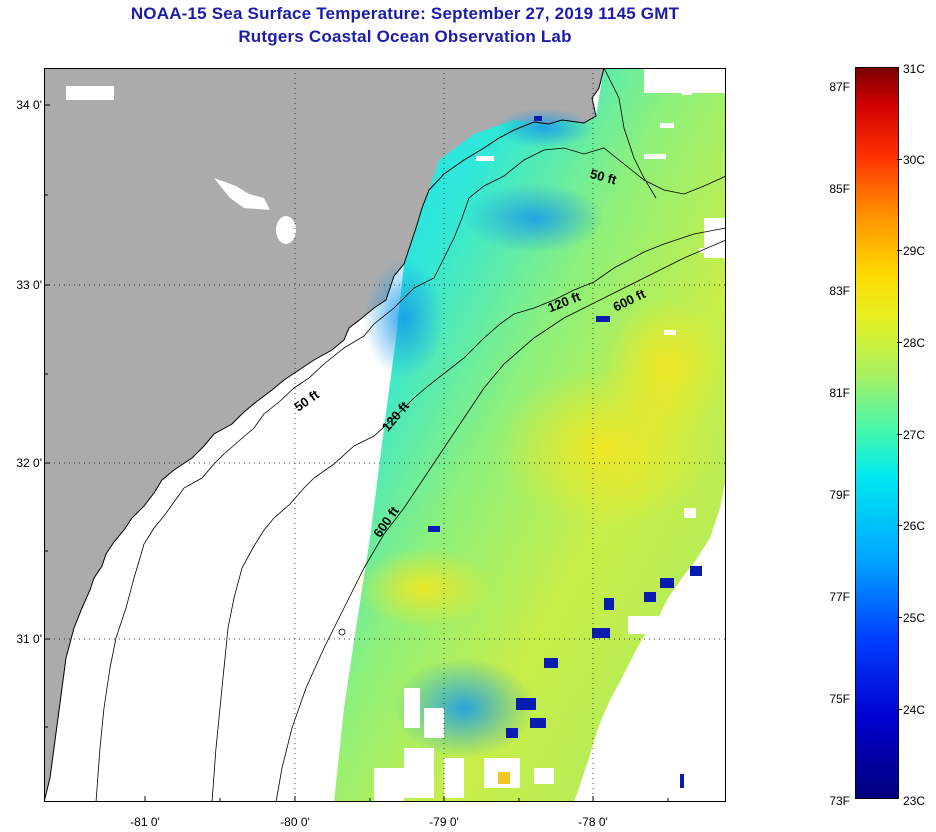 This screenshot has width=936, height=832. Describe the element at coordinates (914, 343) in the screenshot. I see `colorbar-label-28c: 28C` at that location.